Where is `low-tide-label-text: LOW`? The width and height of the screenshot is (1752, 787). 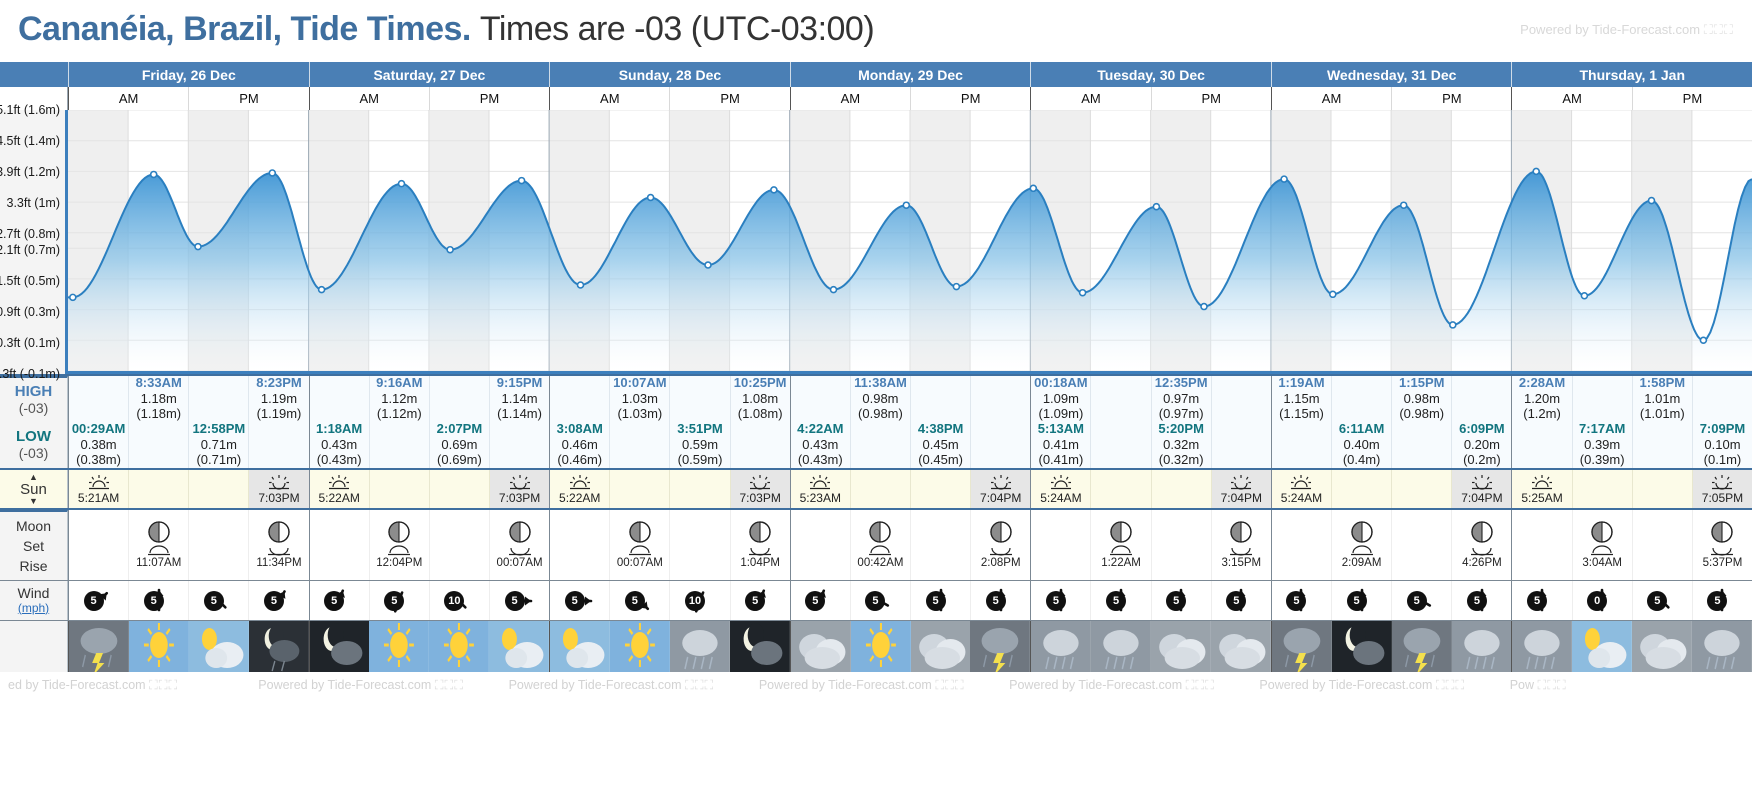 low-tide-label-text: LOW is located at coordinates (33, 436).